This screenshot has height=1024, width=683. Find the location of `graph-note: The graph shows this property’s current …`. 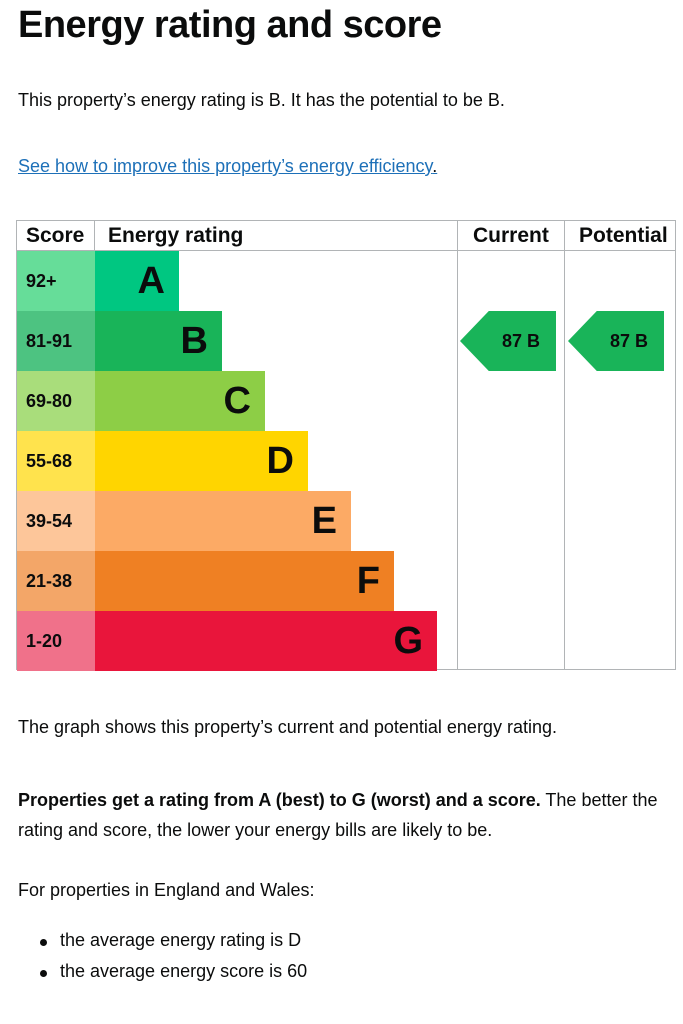

graph-note: The graph shows this property’s current … is located at coordinates (287, 727).